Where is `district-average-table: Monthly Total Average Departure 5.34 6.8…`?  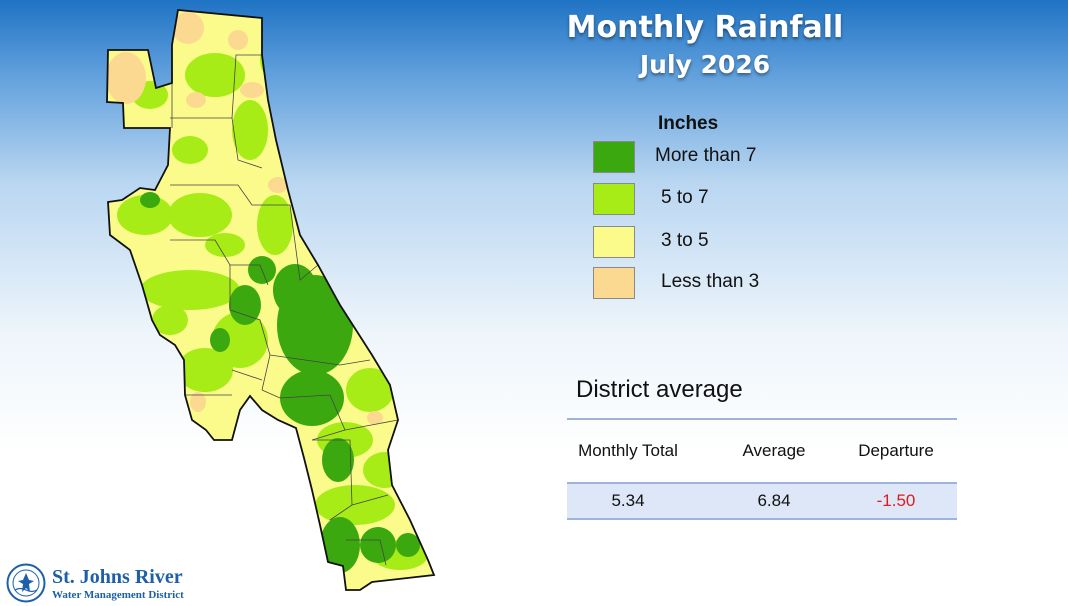 district-average-table: Monthly Total Average Departure 5.34 6.8… is located at coordinates (762, 469).